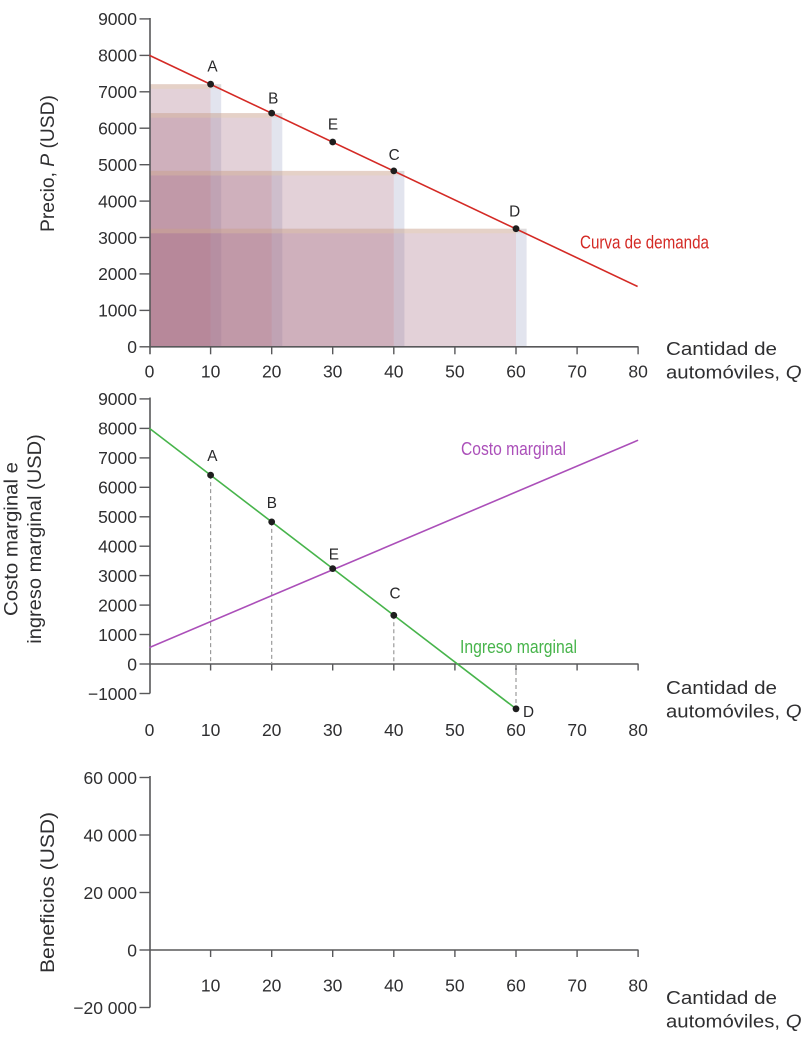 This screenshot has height=1058, width=810. What do you see at coordinates (110, 835) in the screenshot?
I see `svg-text: 40 000` at bounding box center [110, 835].